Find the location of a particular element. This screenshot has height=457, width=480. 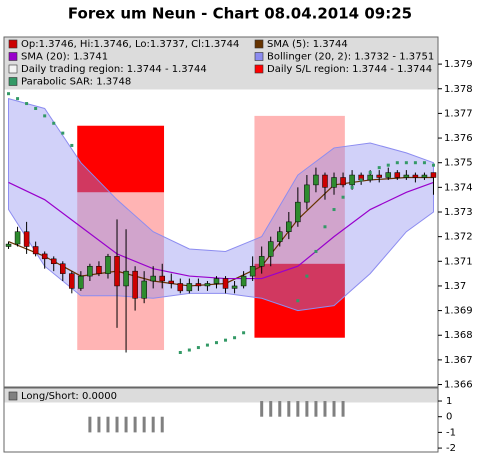

lower-panel: Long/Short: 0.0000 1 0 -1 -2 is located at coordinates (229, 420).